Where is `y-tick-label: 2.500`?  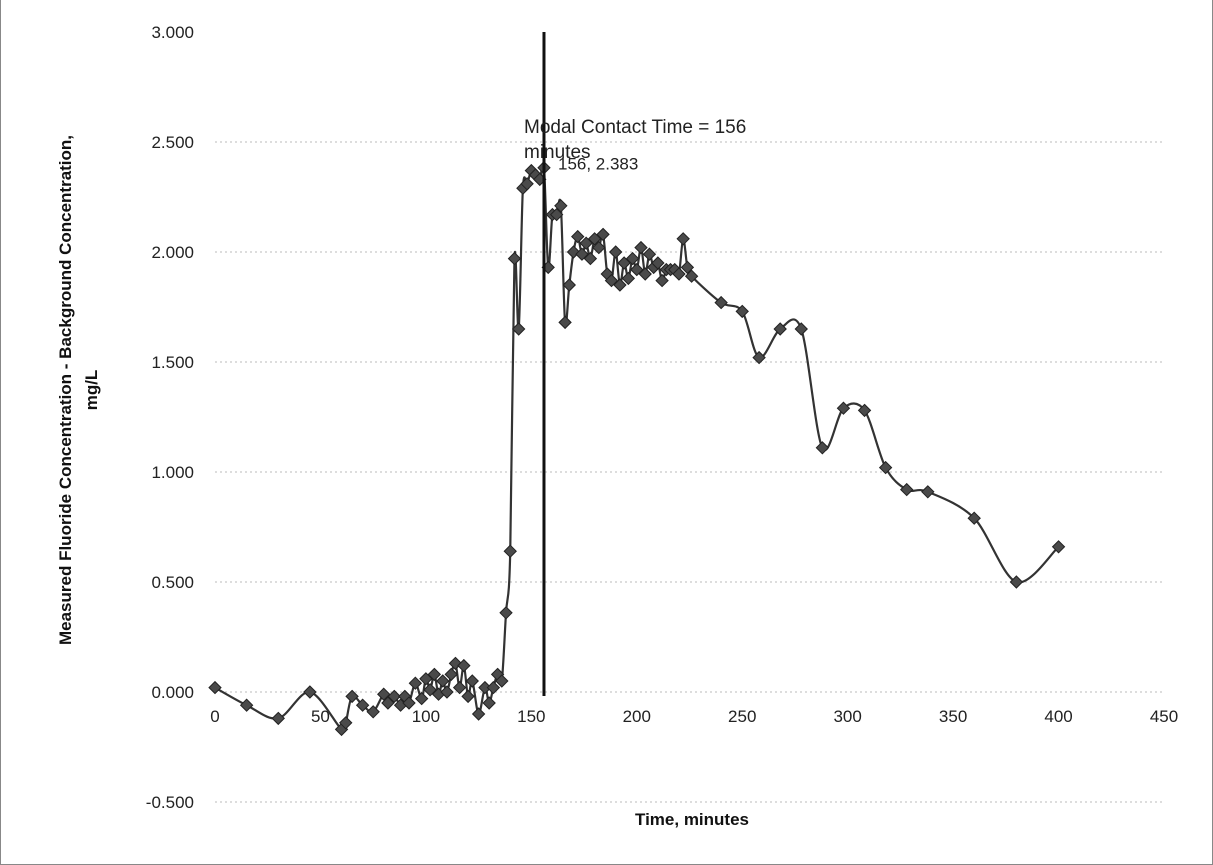 y-tick-label: 2.500 is located at coordinates (172, 142).